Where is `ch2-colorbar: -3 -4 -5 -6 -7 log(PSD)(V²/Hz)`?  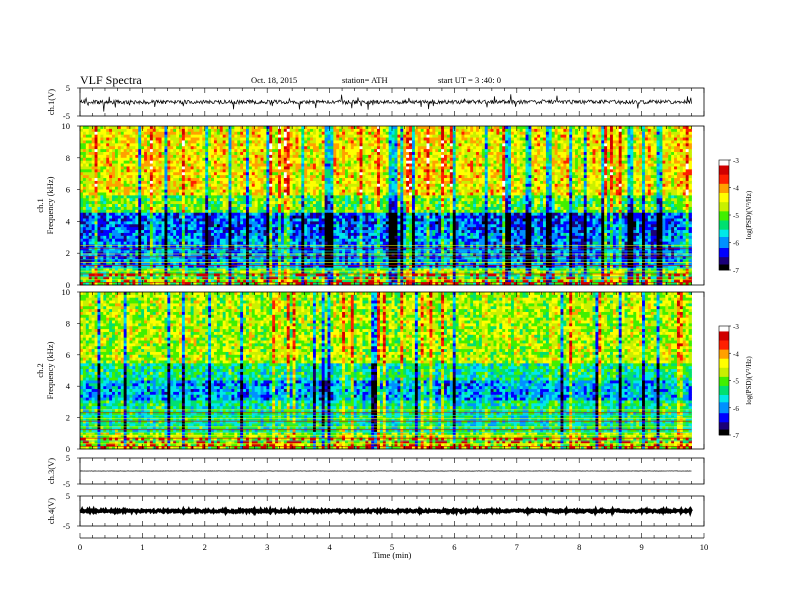 ch2-colorbar: -3 -4 -5 -6 -7 log(PSD)(V²/Hz) is located at coordinates (735, 381).